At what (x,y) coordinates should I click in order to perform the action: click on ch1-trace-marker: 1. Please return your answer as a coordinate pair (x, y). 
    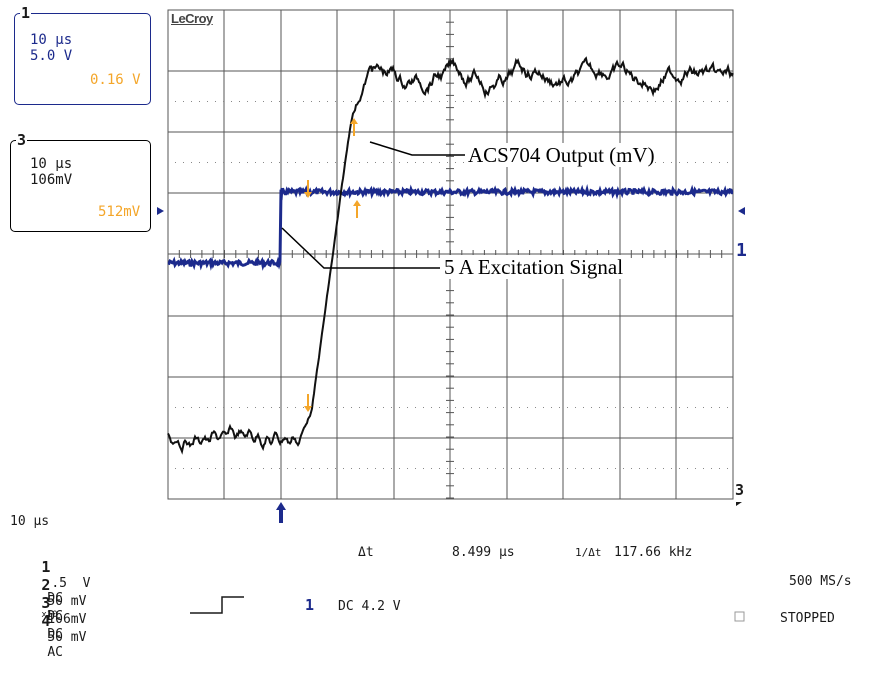
    Looking at the image, I should click on (741, 250).